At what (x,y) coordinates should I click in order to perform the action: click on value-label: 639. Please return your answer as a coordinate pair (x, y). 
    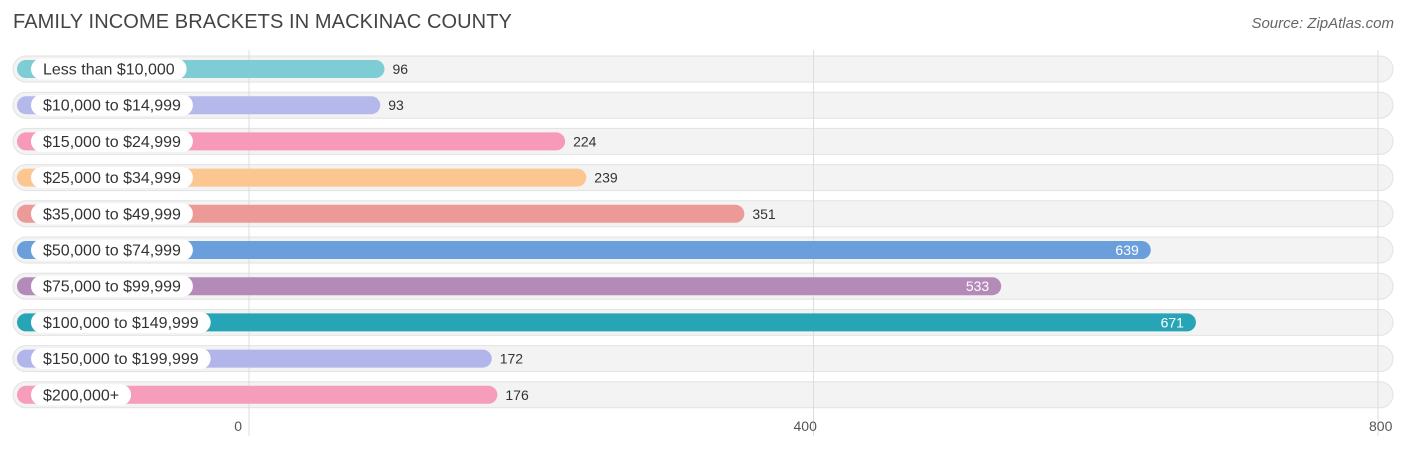
    Looking at the image, I should click on (1127, 250).